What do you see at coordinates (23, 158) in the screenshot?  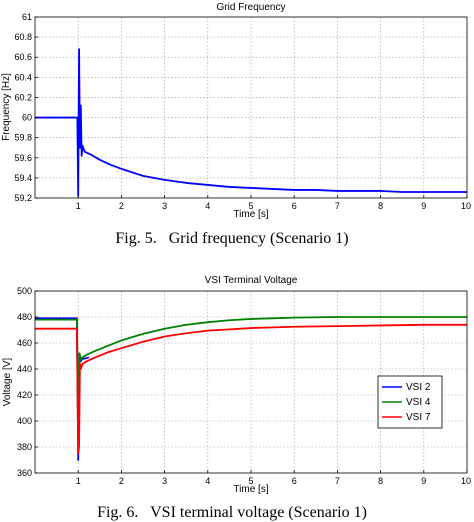 I see `y-tick-label: 59.6` at bounding box center [23, 158].